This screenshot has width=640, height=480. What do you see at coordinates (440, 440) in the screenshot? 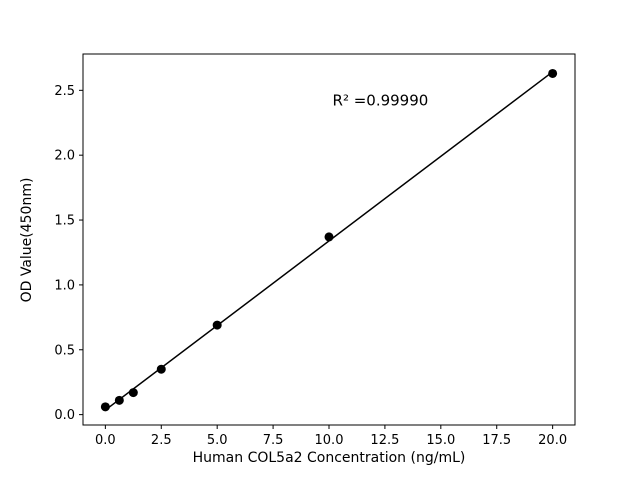
I see `x-tick-label: 15.0` at bounding box center [440, 440].